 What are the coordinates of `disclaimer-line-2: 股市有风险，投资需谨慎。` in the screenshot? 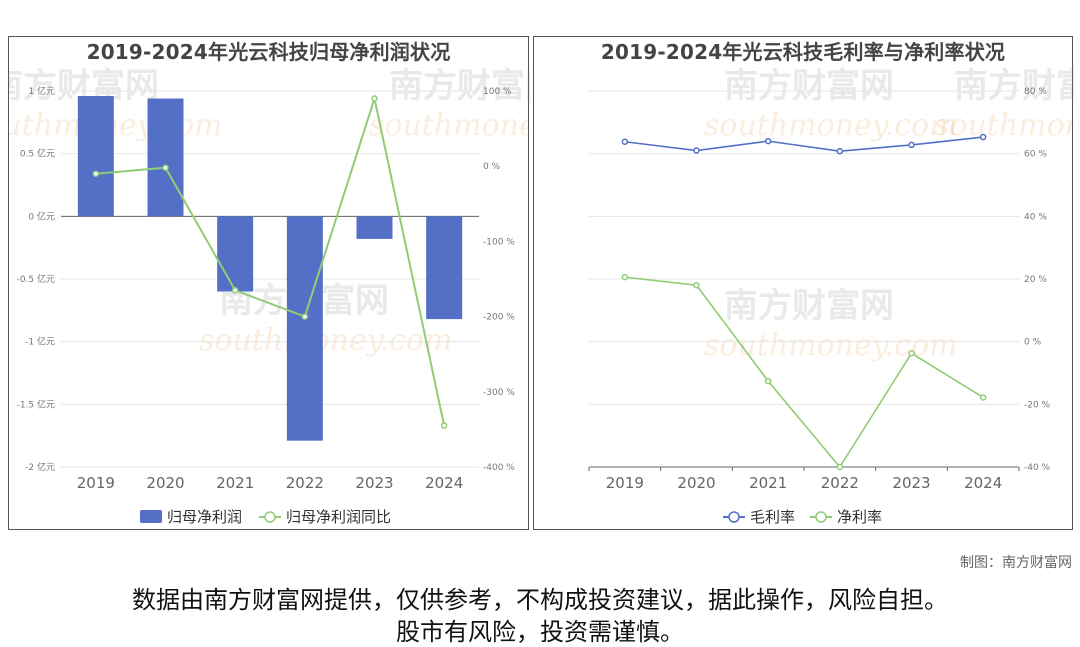 It's located at (540, 632).